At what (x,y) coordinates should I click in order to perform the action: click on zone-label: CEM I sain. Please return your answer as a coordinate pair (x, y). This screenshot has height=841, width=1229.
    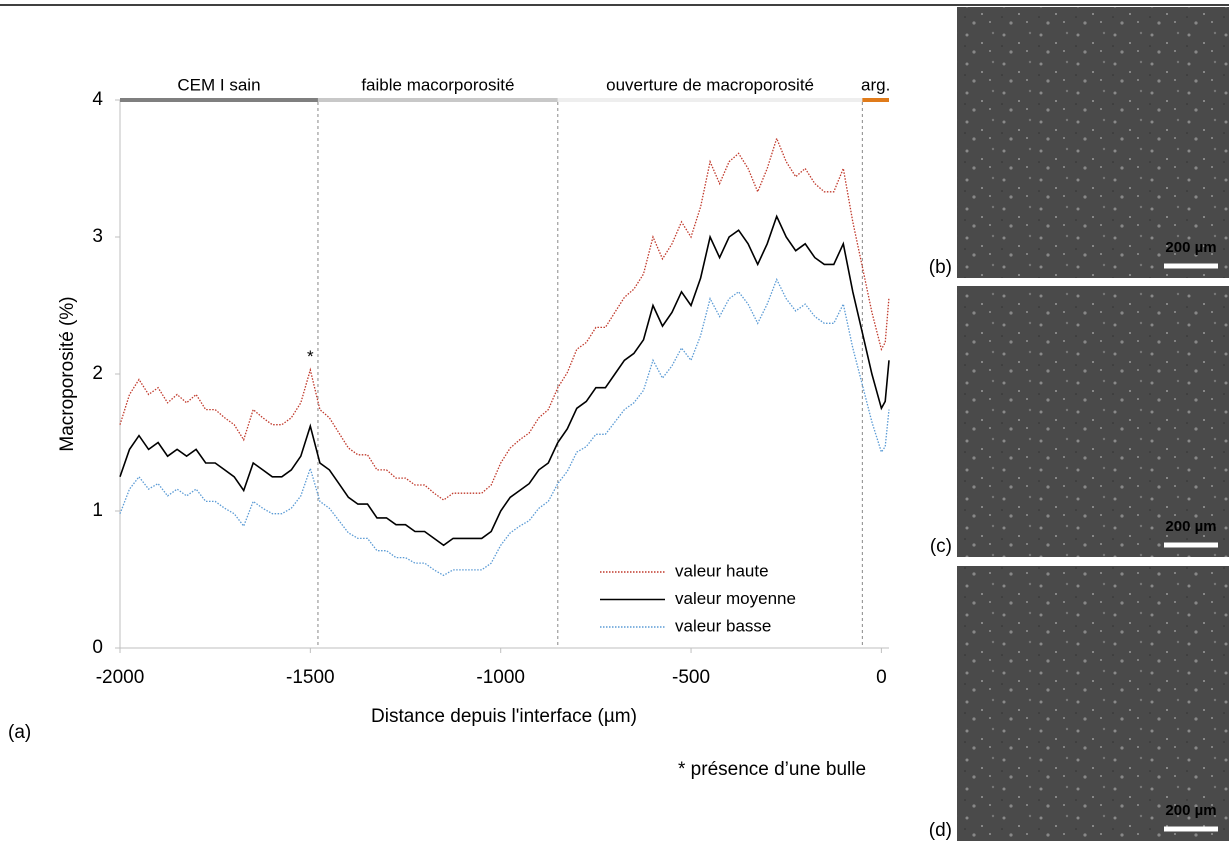
    Looking at the image, I should click on (218, 84).